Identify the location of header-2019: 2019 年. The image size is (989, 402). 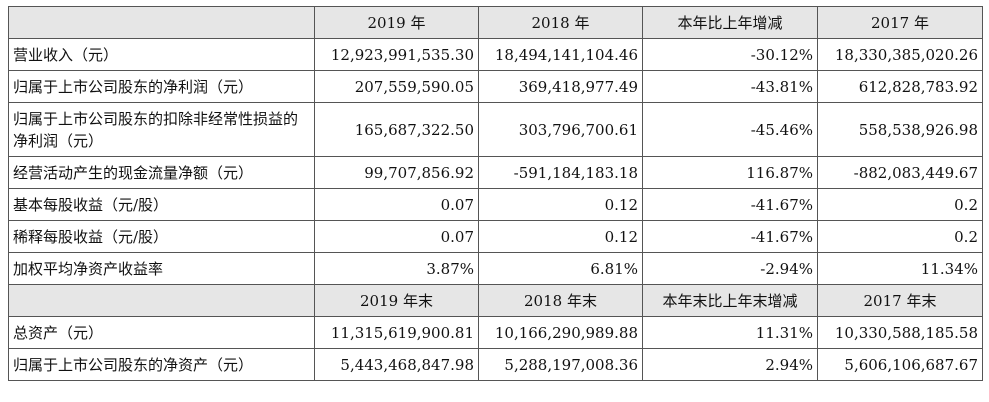
(396, 22).